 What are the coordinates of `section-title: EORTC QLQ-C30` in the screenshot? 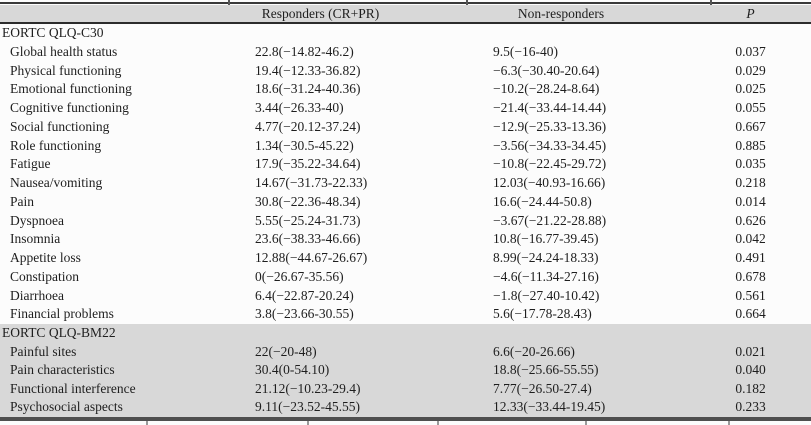 It's located at (53, 32).